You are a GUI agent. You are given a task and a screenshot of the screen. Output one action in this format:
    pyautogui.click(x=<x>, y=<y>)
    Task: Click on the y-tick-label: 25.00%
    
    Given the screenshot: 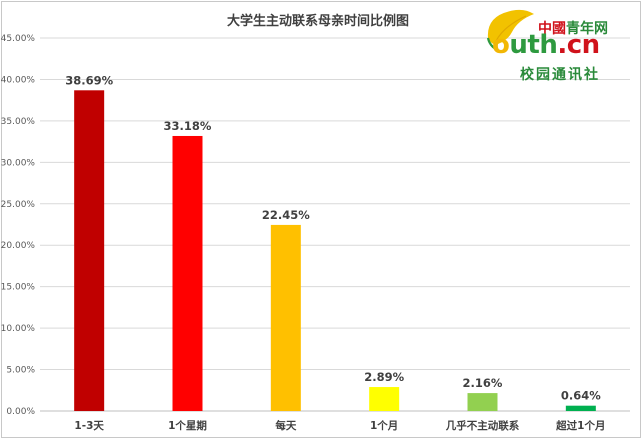 What is the action you would take?
    pyautogui.click(x=18, y=205)
    